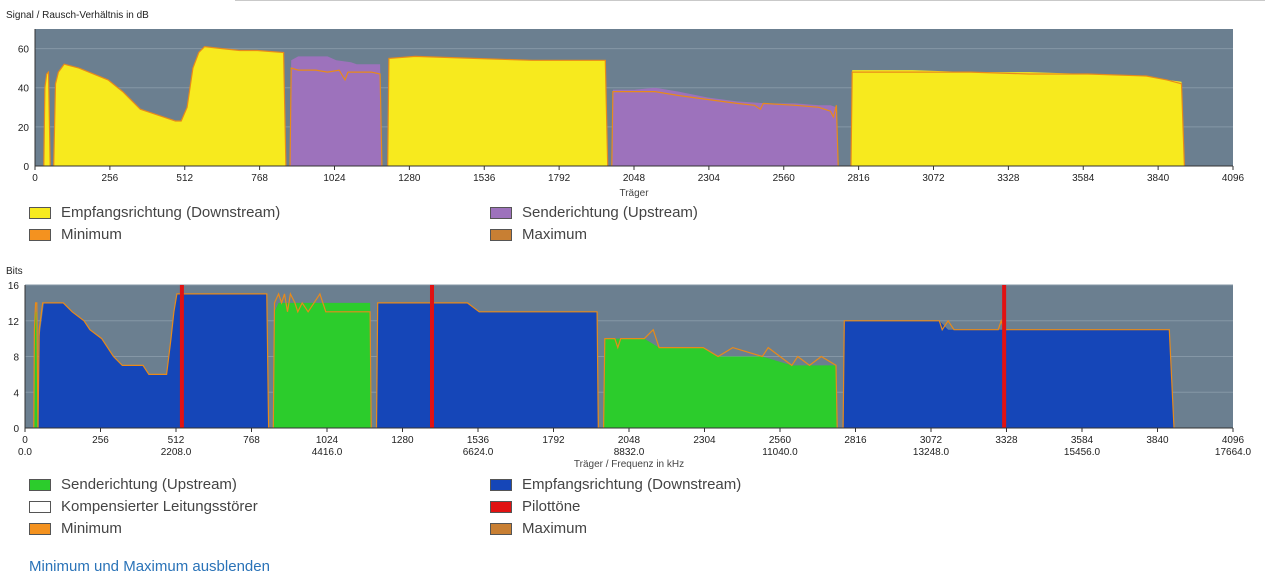 The width and height of the screenshot is (1265, 575). I want to click on legend-bits-upstream: Senderichtung (Upstream), so click(133, 484).